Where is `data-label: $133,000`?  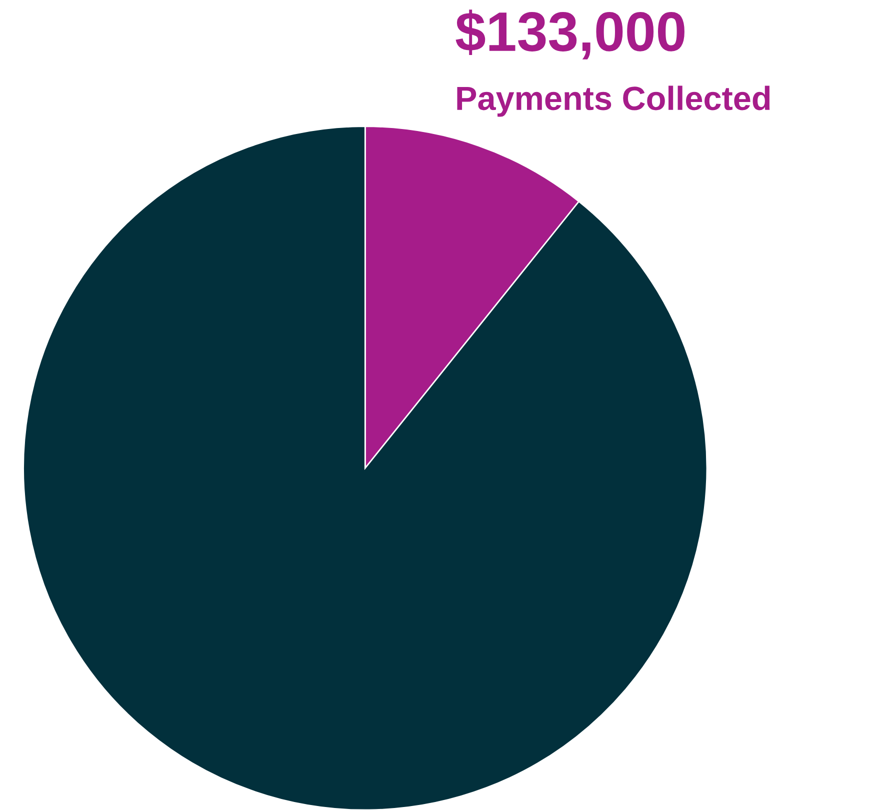
data-label: $133,000 is located at coordinates (570, 35).